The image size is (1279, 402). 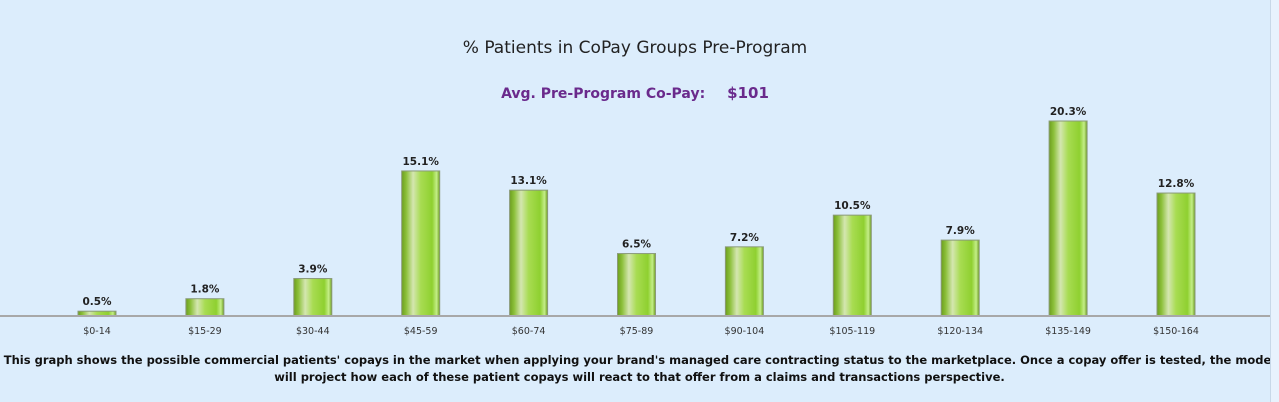 What do you see at coordinates (205, 307) in the screenshot?
I see `bar-$15-29` at bounding box center [205, 307].